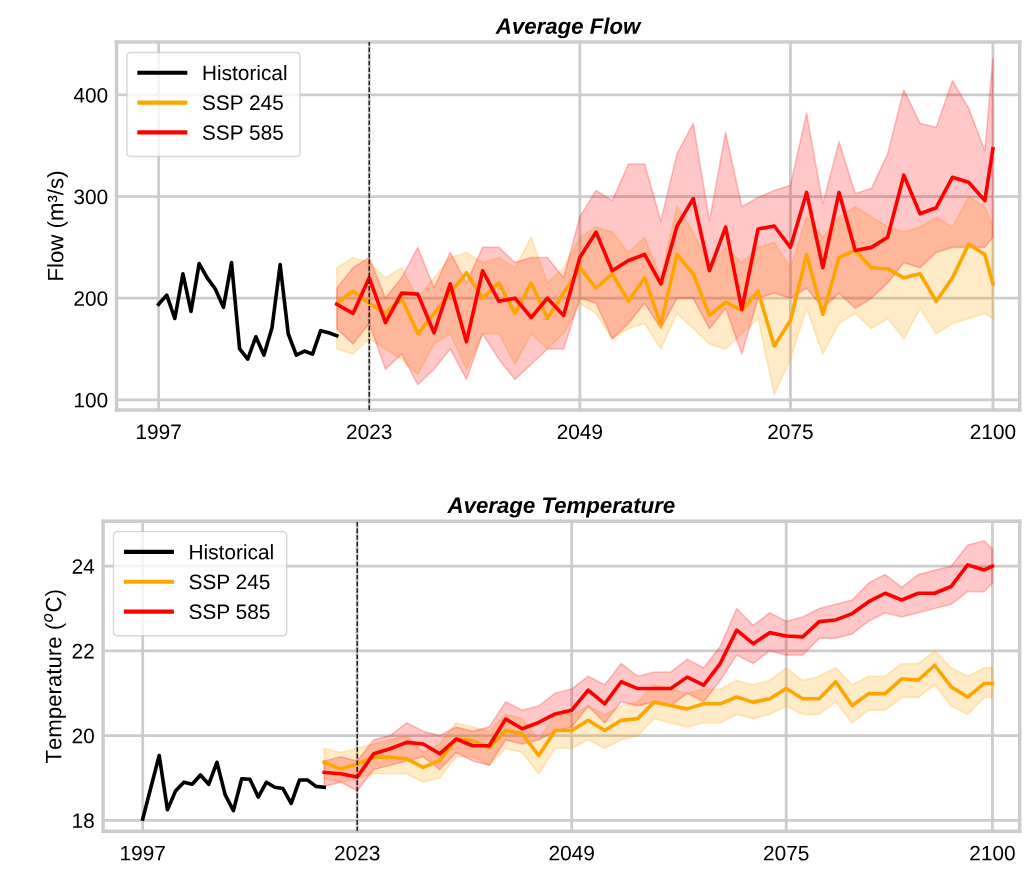 This screenshot has height=876, width=1031. I want to click on y-axis-title: Temperature ($^{o}$C), so click(55, 677).